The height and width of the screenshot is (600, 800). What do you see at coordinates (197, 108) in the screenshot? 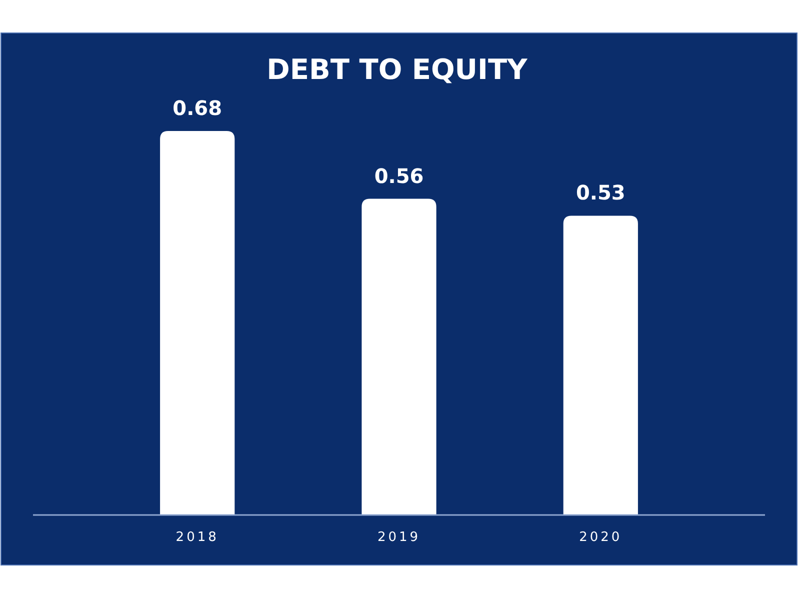
I see `data-label: 0.68` at bounding box center [197, 108].